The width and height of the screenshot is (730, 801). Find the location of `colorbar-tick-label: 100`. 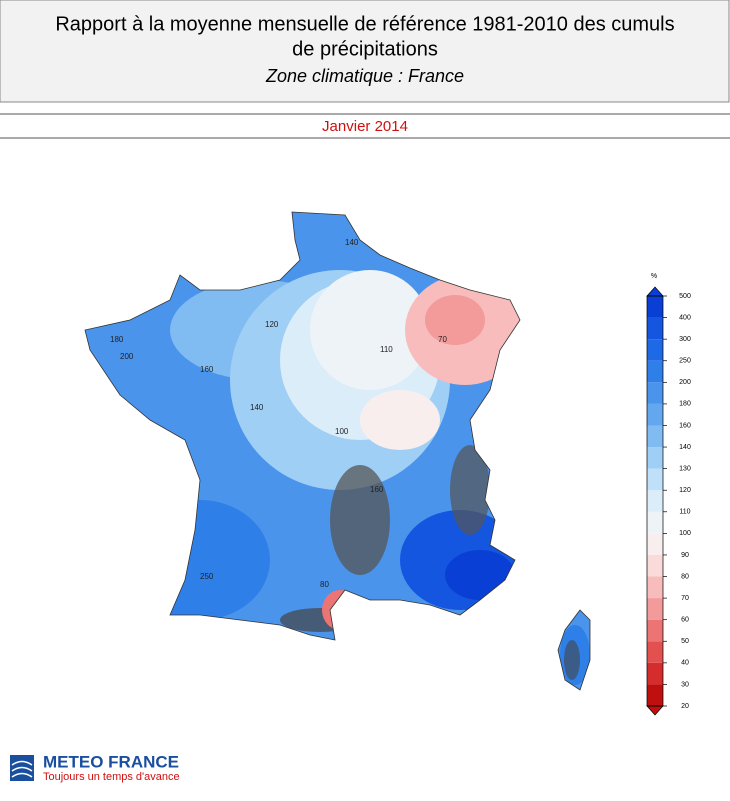

colorbar-tick-label: 100 is located at coordinates (685, 533).